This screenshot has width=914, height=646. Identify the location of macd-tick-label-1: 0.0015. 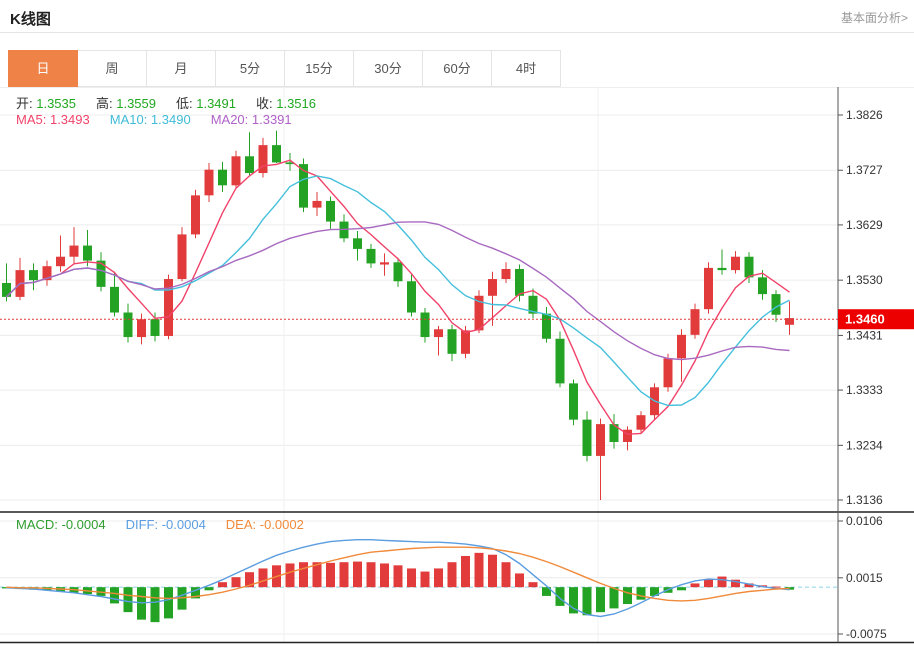
(864, 578).